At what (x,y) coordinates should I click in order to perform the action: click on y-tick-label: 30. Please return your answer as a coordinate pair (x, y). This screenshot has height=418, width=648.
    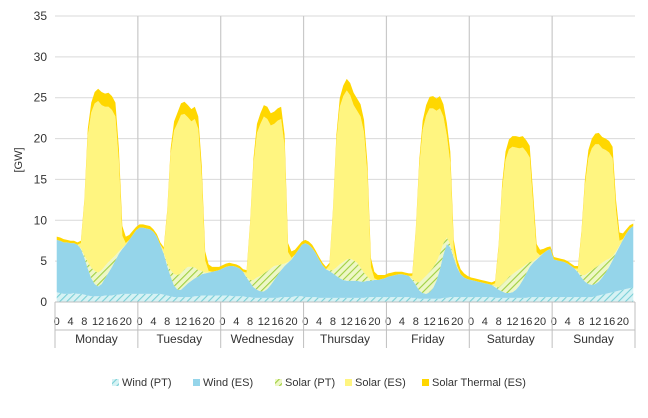
    Looking at the image, I should click on (41, 57).